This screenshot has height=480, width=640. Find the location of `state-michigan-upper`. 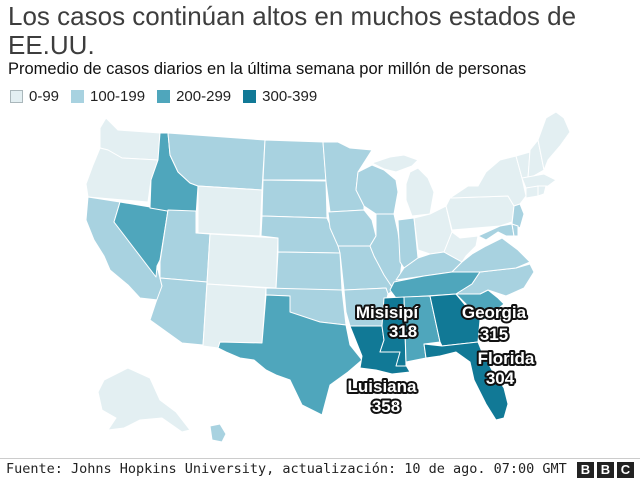

state-michigan-upper is located at coordinates (395, 163).